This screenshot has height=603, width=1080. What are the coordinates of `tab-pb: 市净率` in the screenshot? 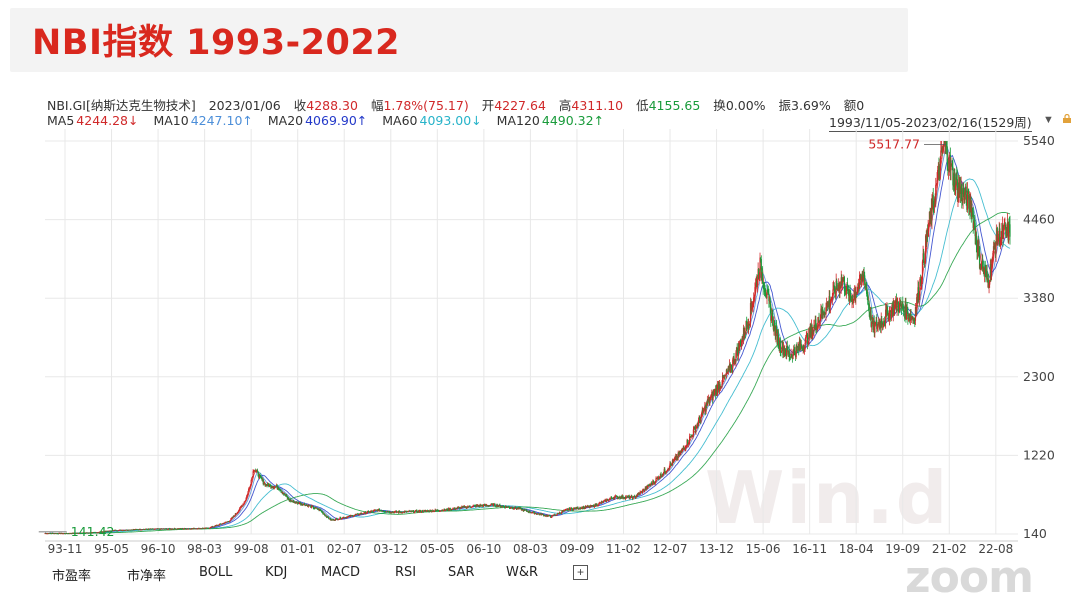 It's located at (147, 576).